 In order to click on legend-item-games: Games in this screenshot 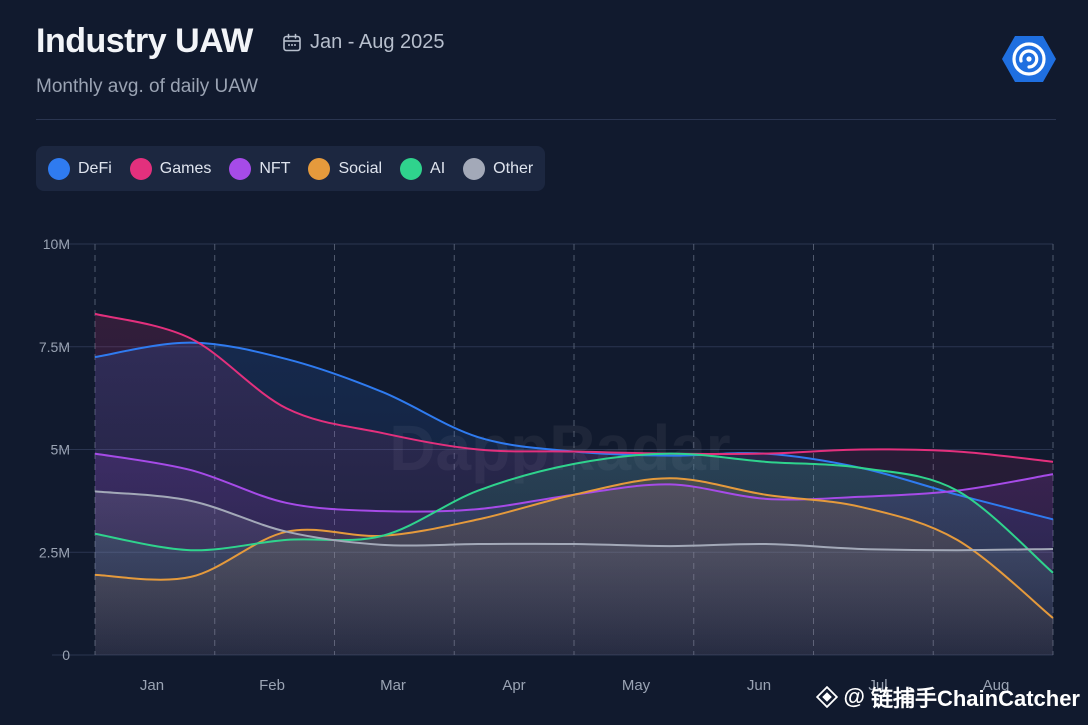, I will do `click(170, 168)`.